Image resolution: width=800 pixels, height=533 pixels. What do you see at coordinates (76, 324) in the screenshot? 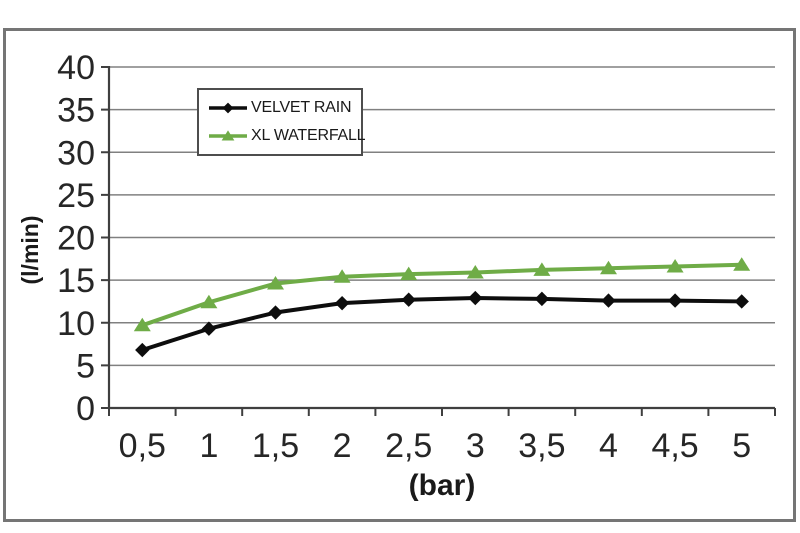
I see `y-tick-label: 10` at bounding box center [76, 324].